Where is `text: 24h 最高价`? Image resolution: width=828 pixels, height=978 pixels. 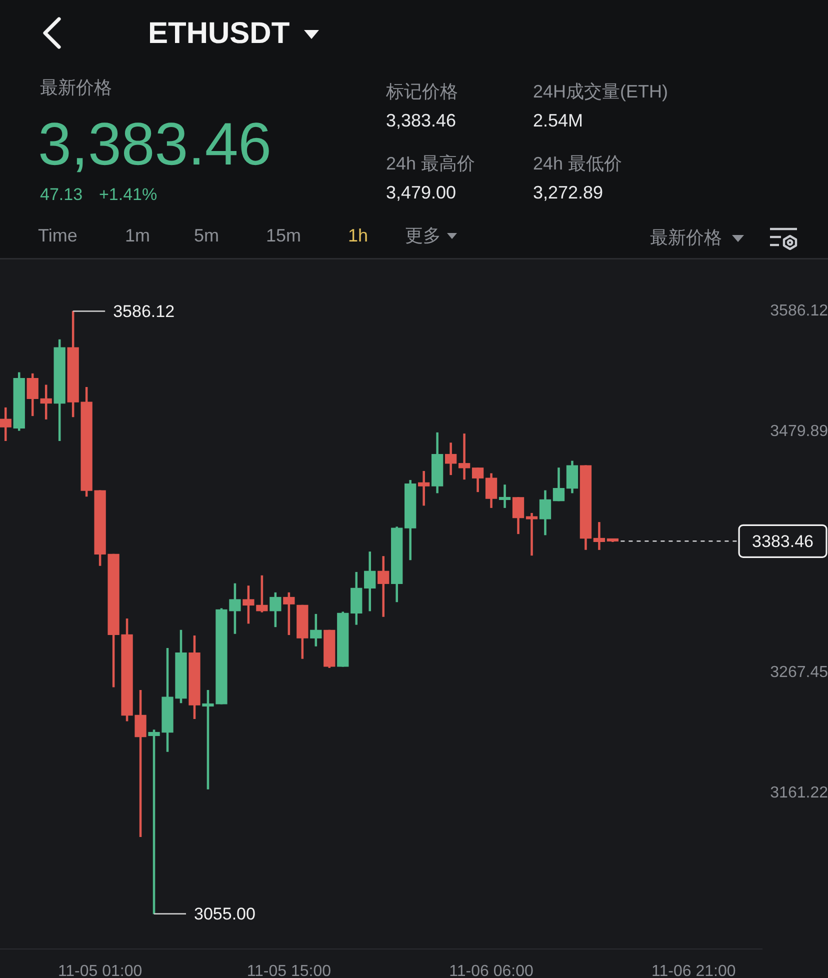
text: 24h 最高价 is located at coordinates (431, 164).